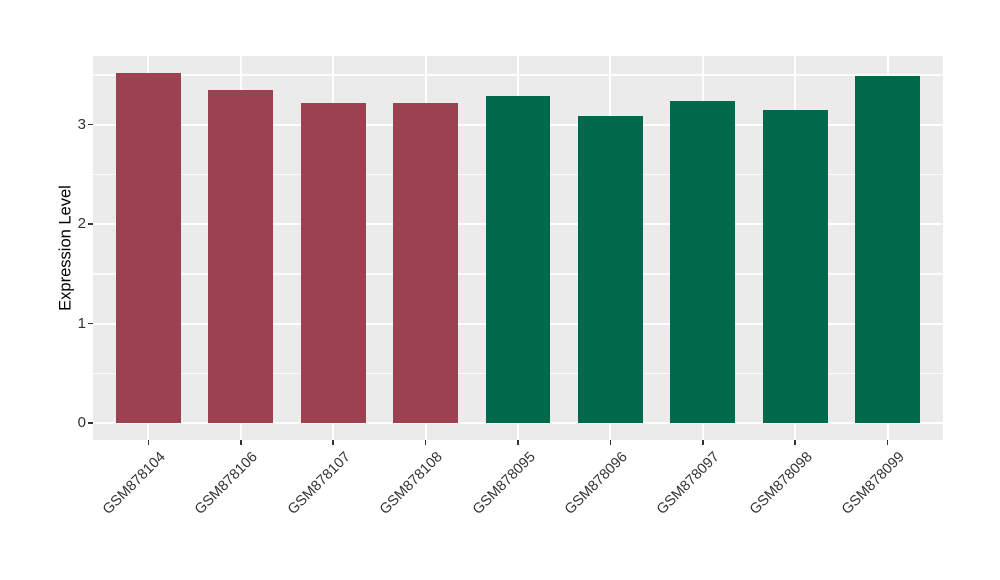  What do you see at coordinates (319, 483) in the screenshot?
I see `x-tick-label: GSM878107` at bounding box center [319, 483].